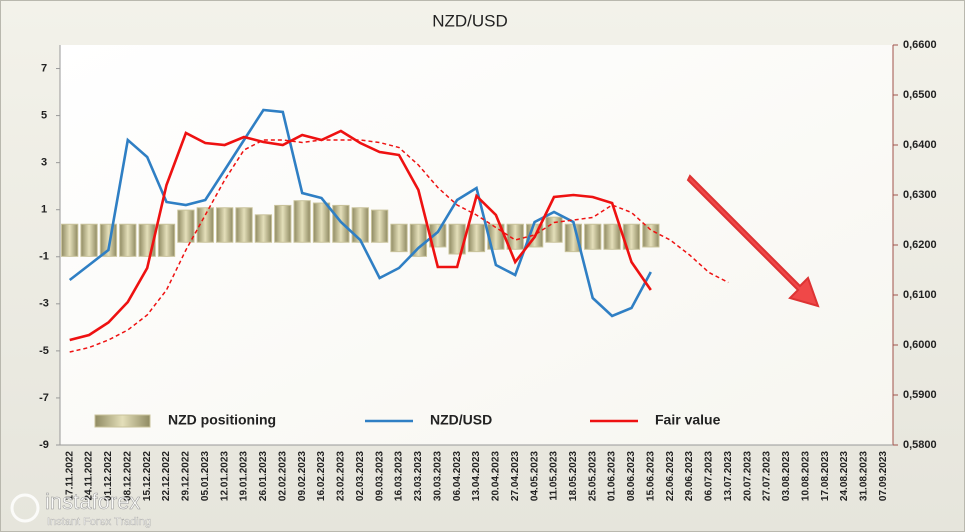  I want to click on x-tick-label: 06.07.2023, so click(709, 476).